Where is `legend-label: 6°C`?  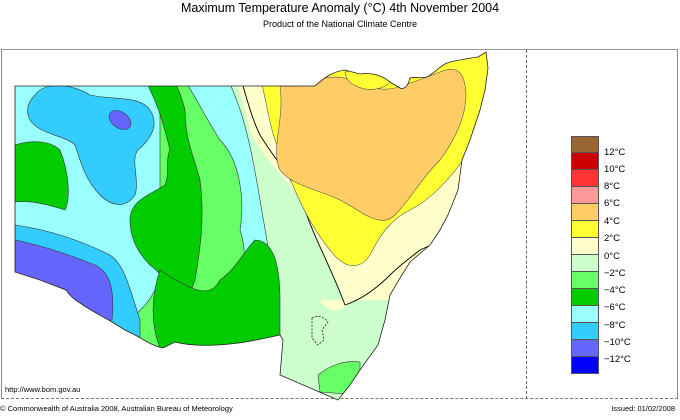
legend-label: 6°C is located at coordinates (612, 203).